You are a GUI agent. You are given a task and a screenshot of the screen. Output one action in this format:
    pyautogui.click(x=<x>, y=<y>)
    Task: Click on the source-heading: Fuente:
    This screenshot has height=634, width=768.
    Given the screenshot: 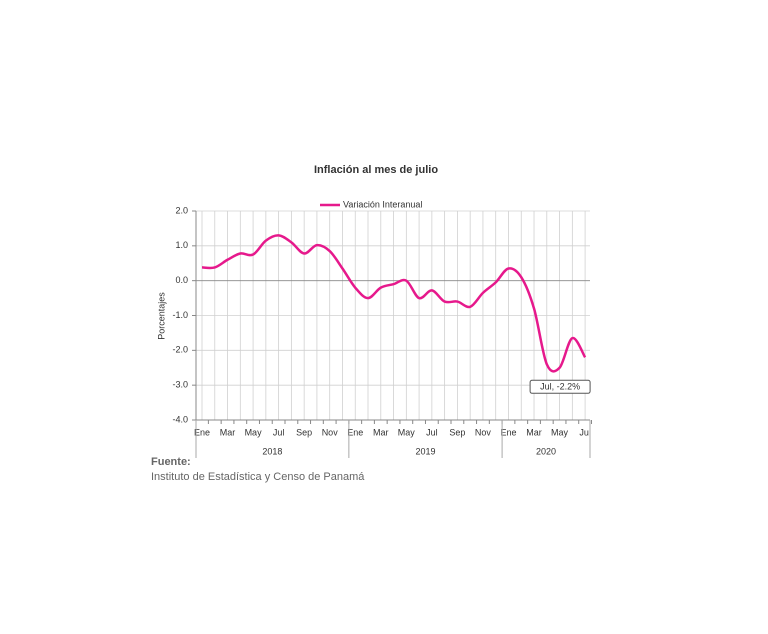 What is the action you would take?
    pyautogui.click(x=171, y=462)
    